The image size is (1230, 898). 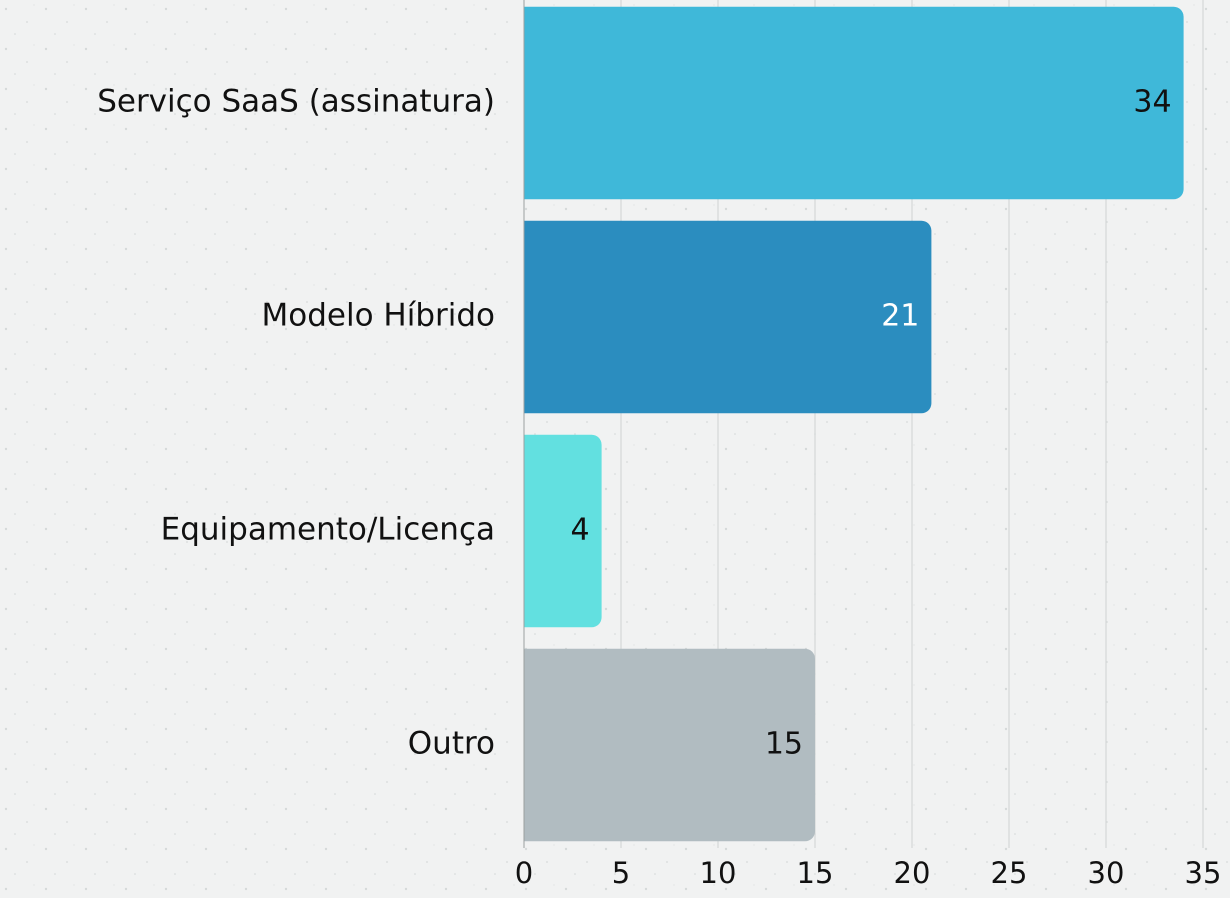 I want to click on value-label: 34, so click(x=1152, y=102).